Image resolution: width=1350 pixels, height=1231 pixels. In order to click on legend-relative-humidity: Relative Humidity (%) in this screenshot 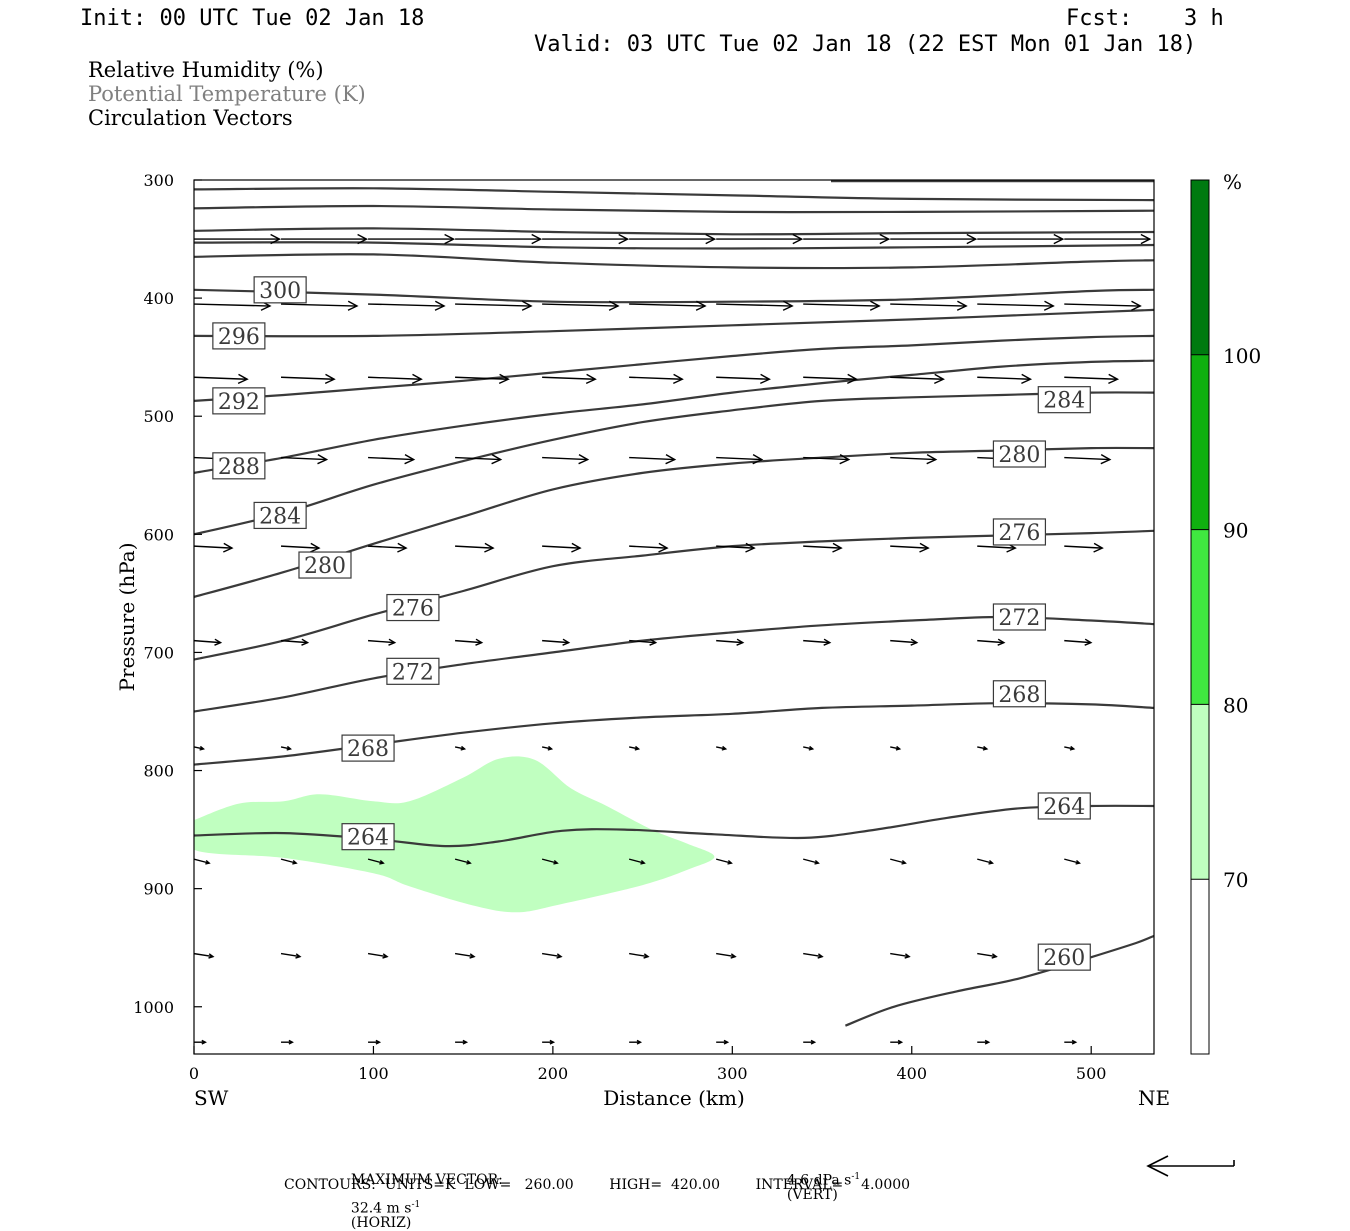, I will do `click(206, 70)`.